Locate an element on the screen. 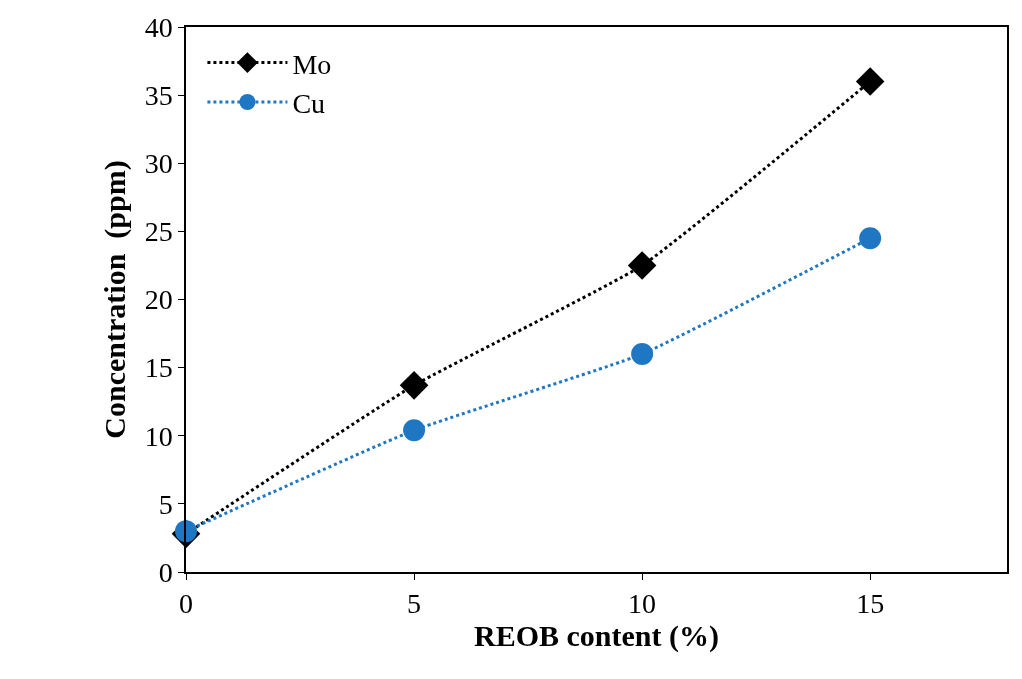 The width and height of the screenshot is (1022, 679). y-tick-label: 10 is located at coordinates (158, 436).